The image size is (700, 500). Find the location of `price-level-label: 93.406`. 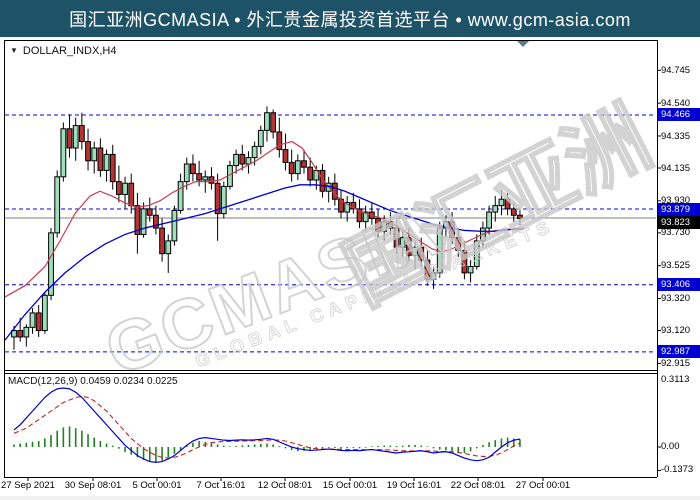

price-level-label: 93.406 is located at coordinates (679, 284).